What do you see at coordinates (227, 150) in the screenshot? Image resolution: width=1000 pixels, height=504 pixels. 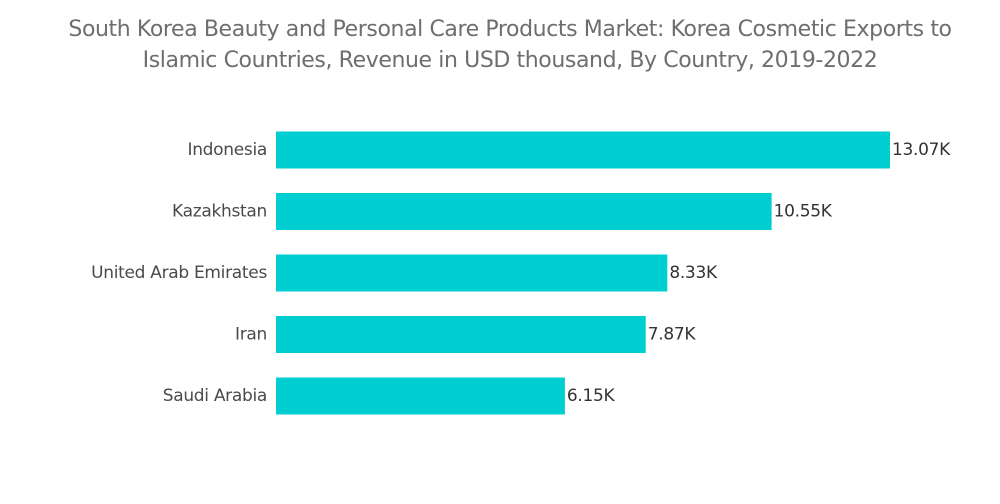 I see `category-label: Indonesia` at bounding box center [227, 150].